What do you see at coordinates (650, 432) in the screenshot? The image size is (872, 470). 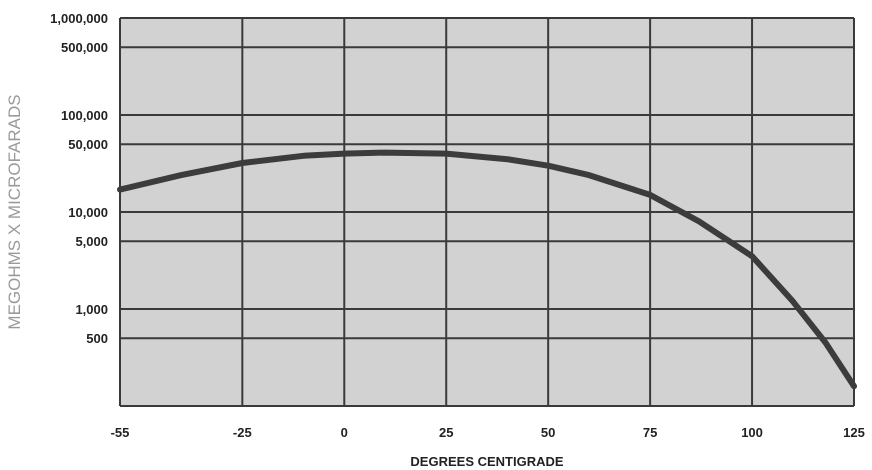 I see `x-tick-label: 75` at bounding box center [650, 432].